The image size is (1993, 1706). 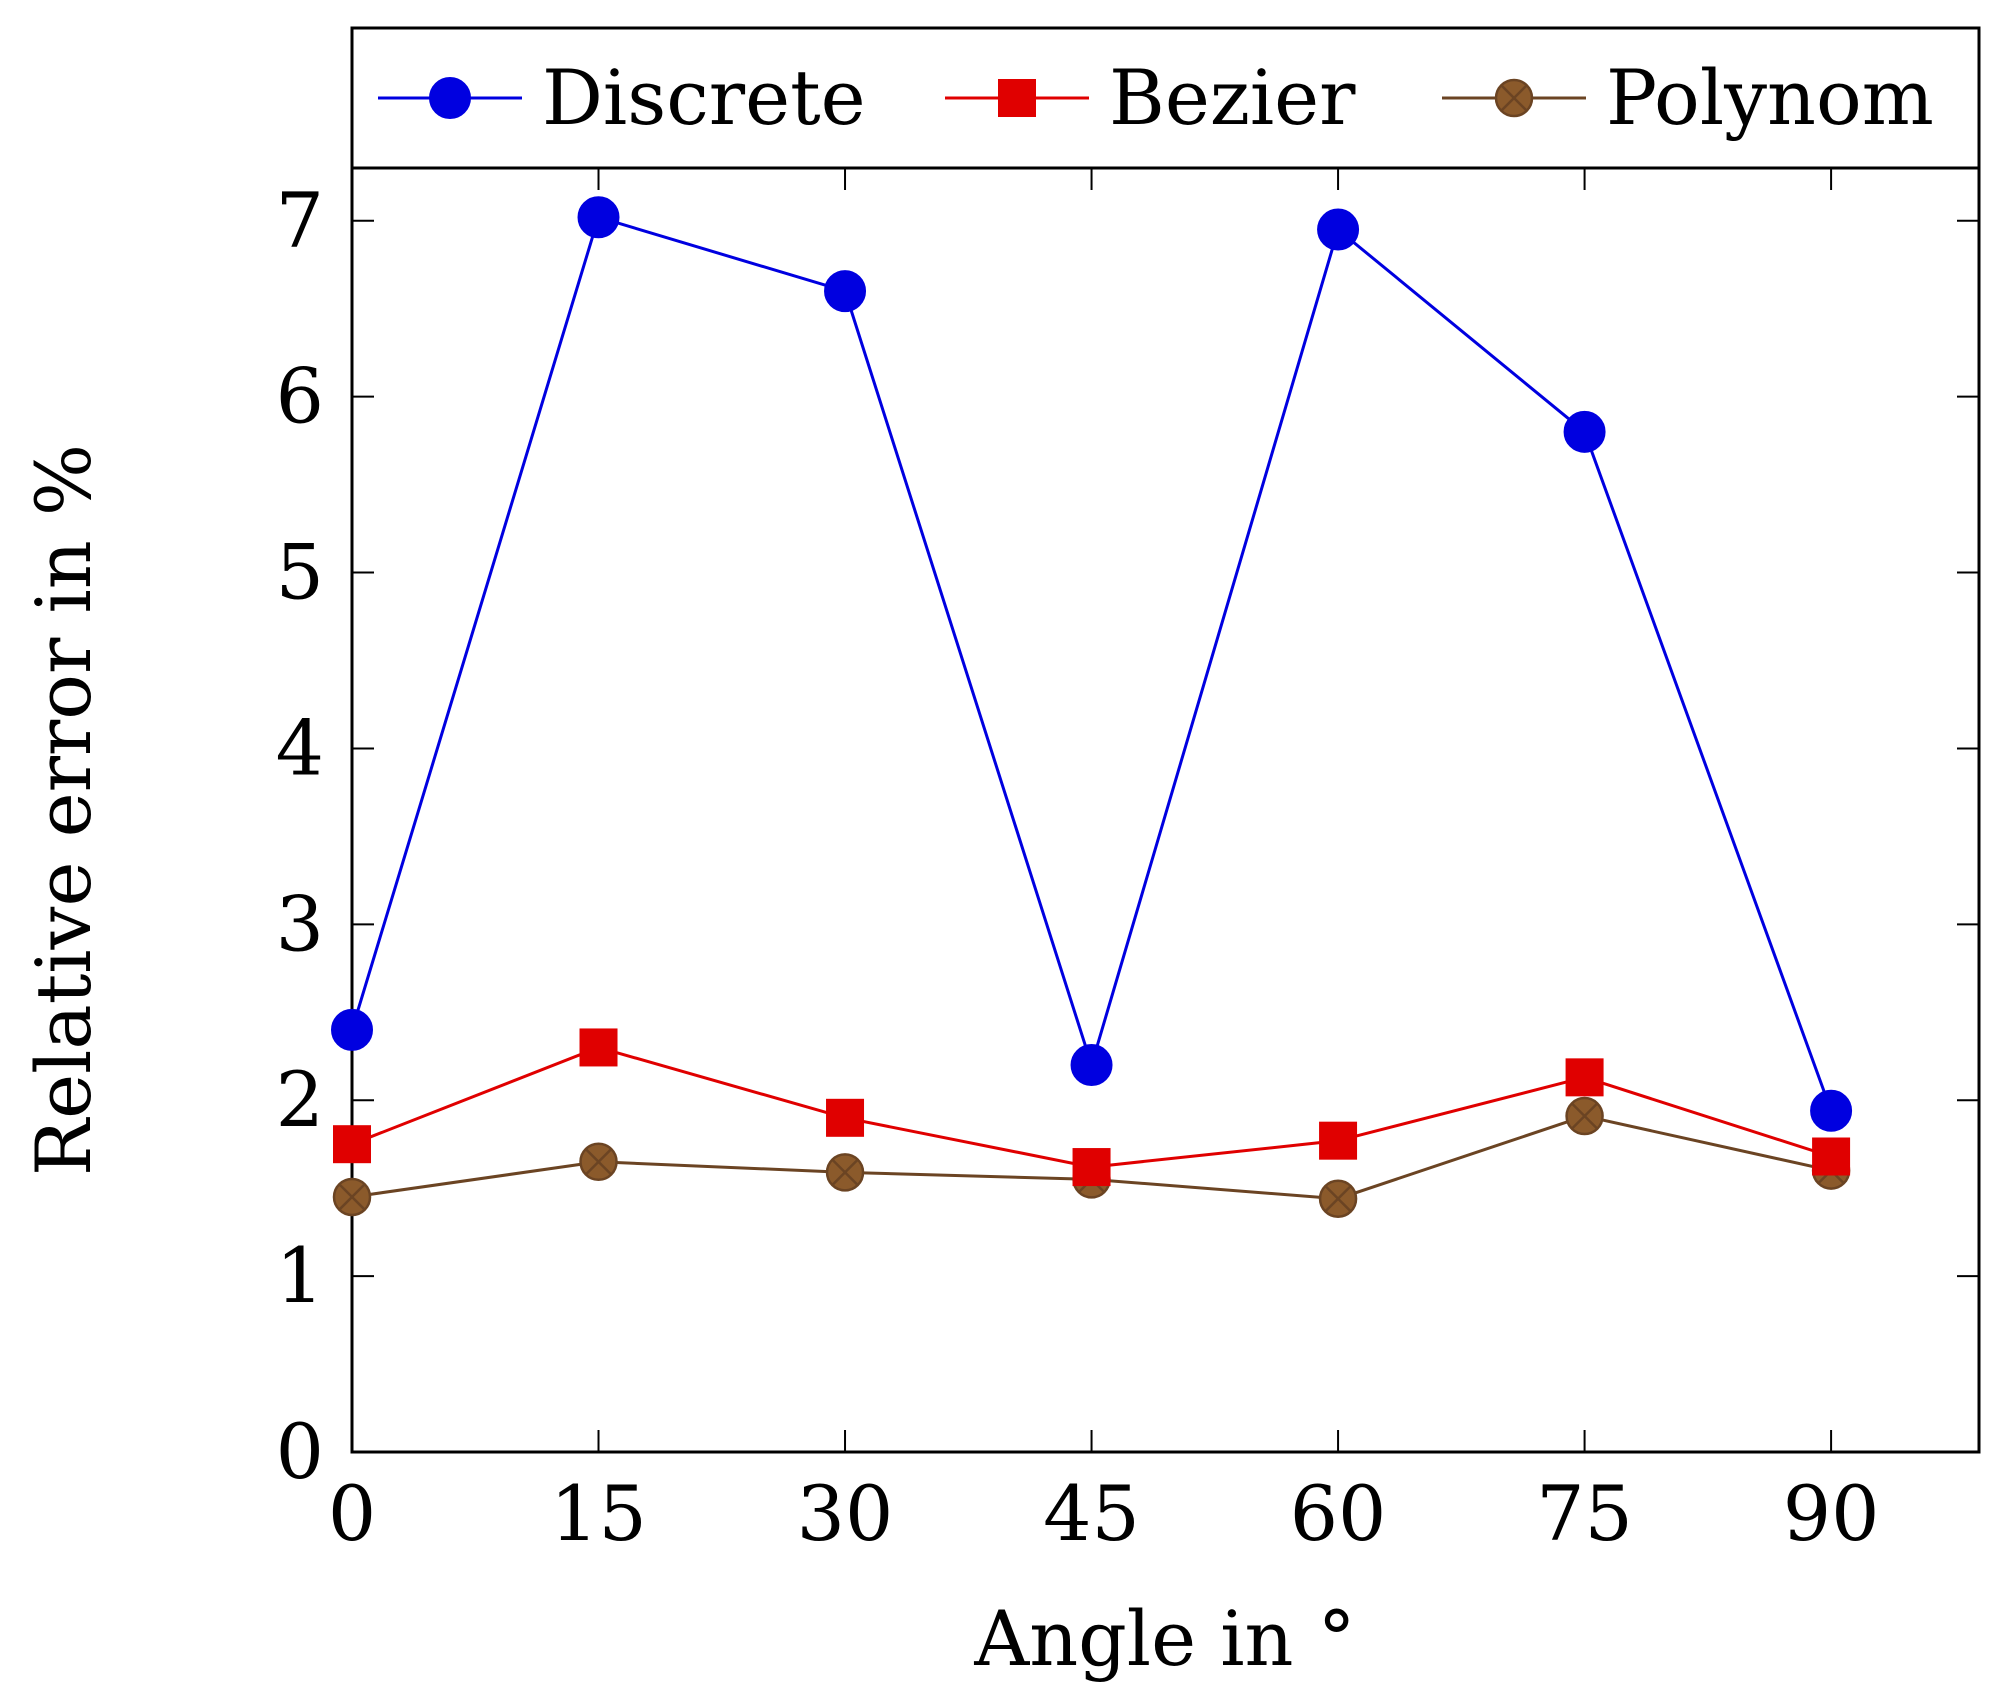 What do you see at coordinates (300, 572) in the screenshot?
I see `y-tick-label: 5` at bounding box center [300, 572].